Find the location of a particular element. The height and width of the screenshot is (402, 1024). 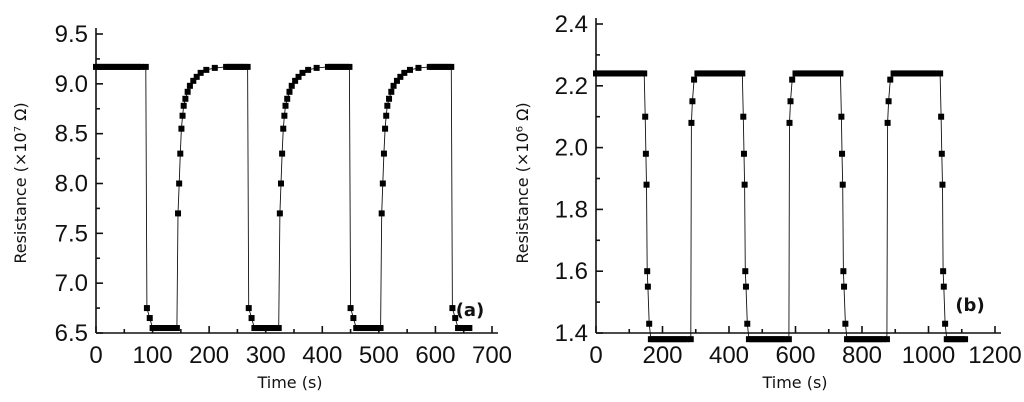

x-tick-label: 500 is located at coordinates (379, 355).